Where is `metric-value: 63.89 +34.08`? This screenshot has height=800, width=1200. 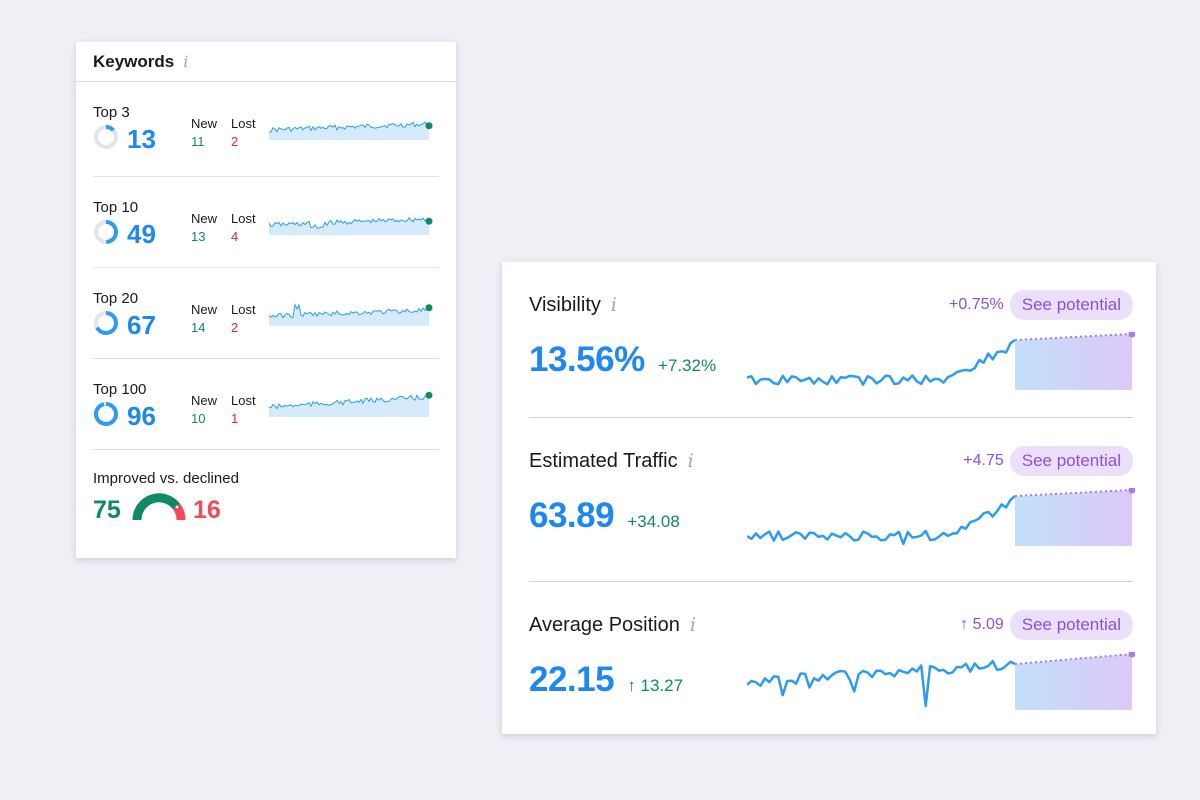
metric-value: 63.89 +34.08 is located at coordinates (604, 516).